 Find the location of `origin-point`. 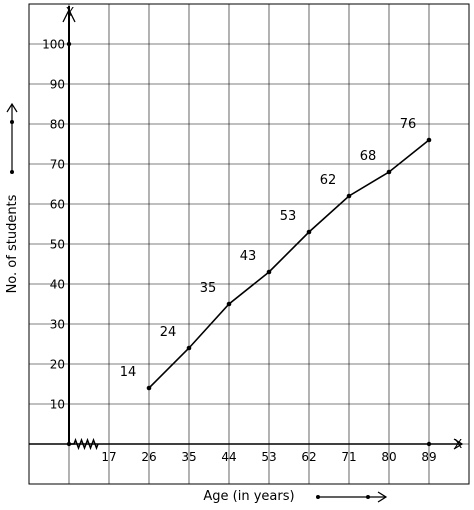

origin-point is located at coordinates (69, 444).